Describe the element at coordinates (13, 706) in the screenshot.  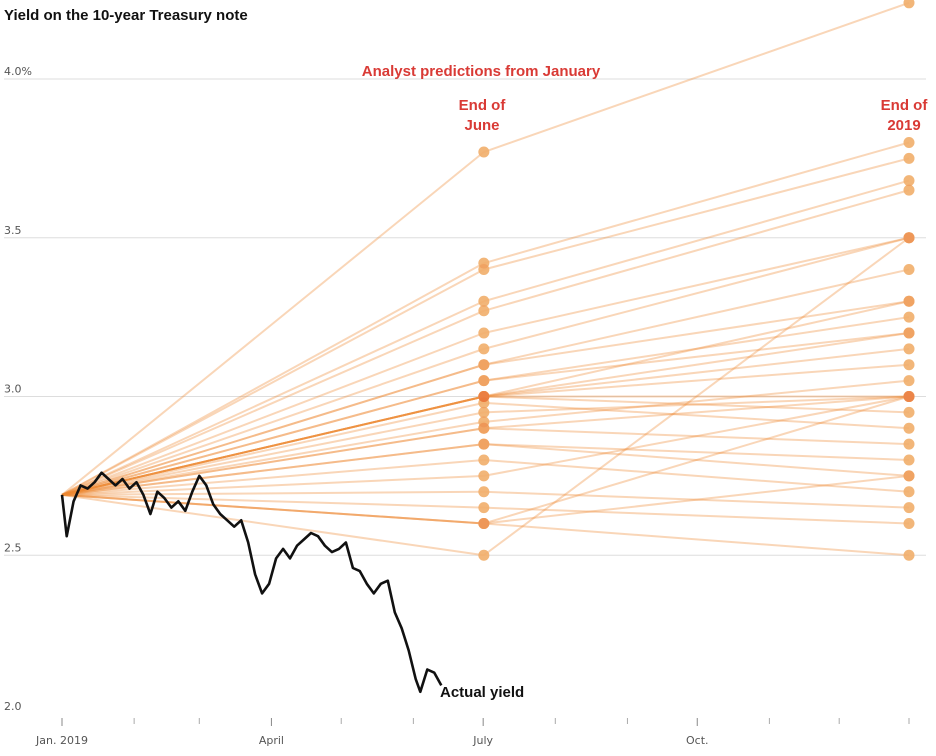
I see `y-tick-label: 2.0` at that location.